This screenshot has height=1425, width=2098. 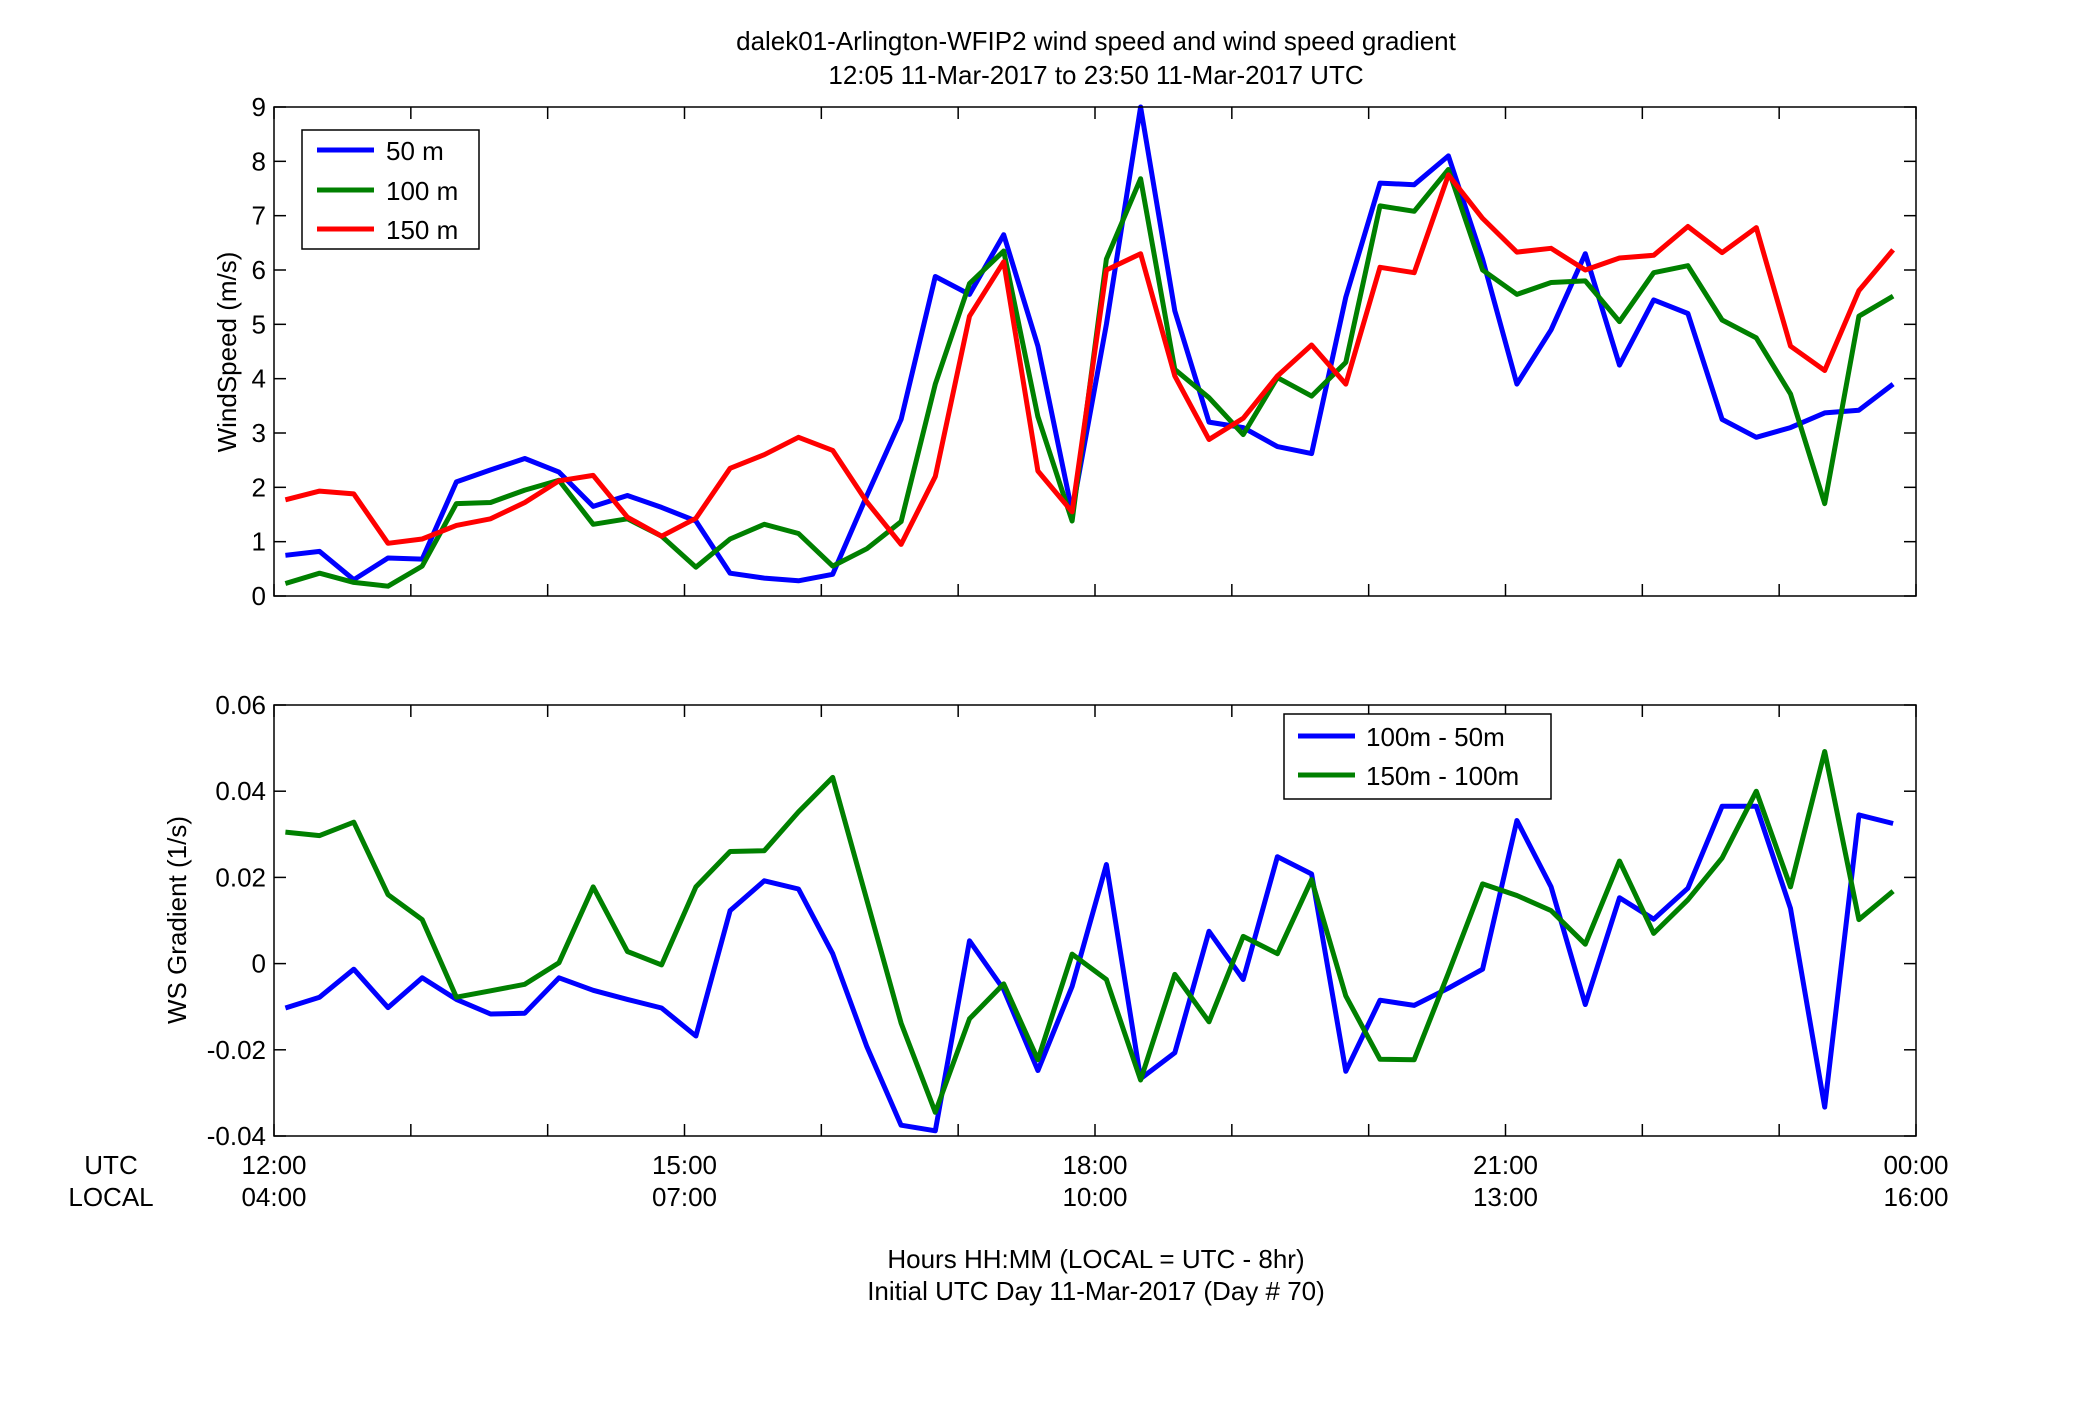 I want to click on gradient-ylabel: WS Gradient (1/s), so click(x=177, y=920).